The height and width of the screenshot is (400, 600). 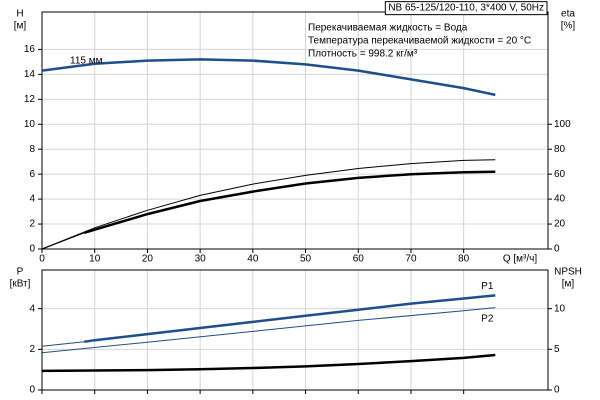 I want to click on y-tick-label: 6, so click(x=32, y=174).